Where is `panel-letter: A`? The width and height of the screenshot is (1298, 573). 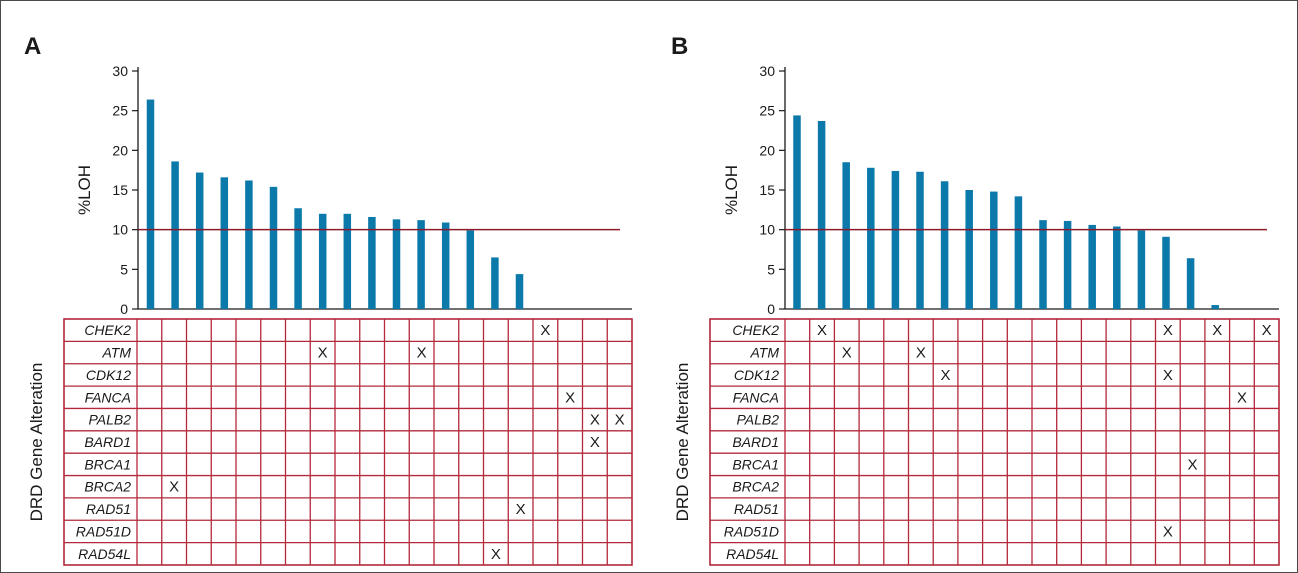
panel-letter: A is located at coordinates (32, 46).